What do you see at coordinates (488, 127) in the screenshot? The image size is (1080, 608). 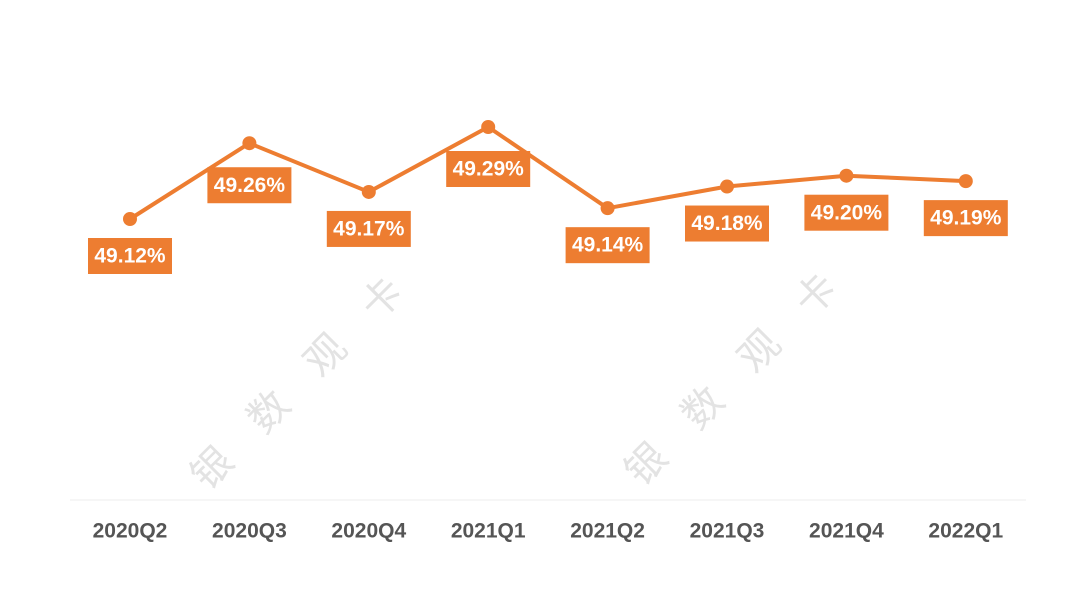 I see `data-point-2021Q1` at bounding box center [488, 127].